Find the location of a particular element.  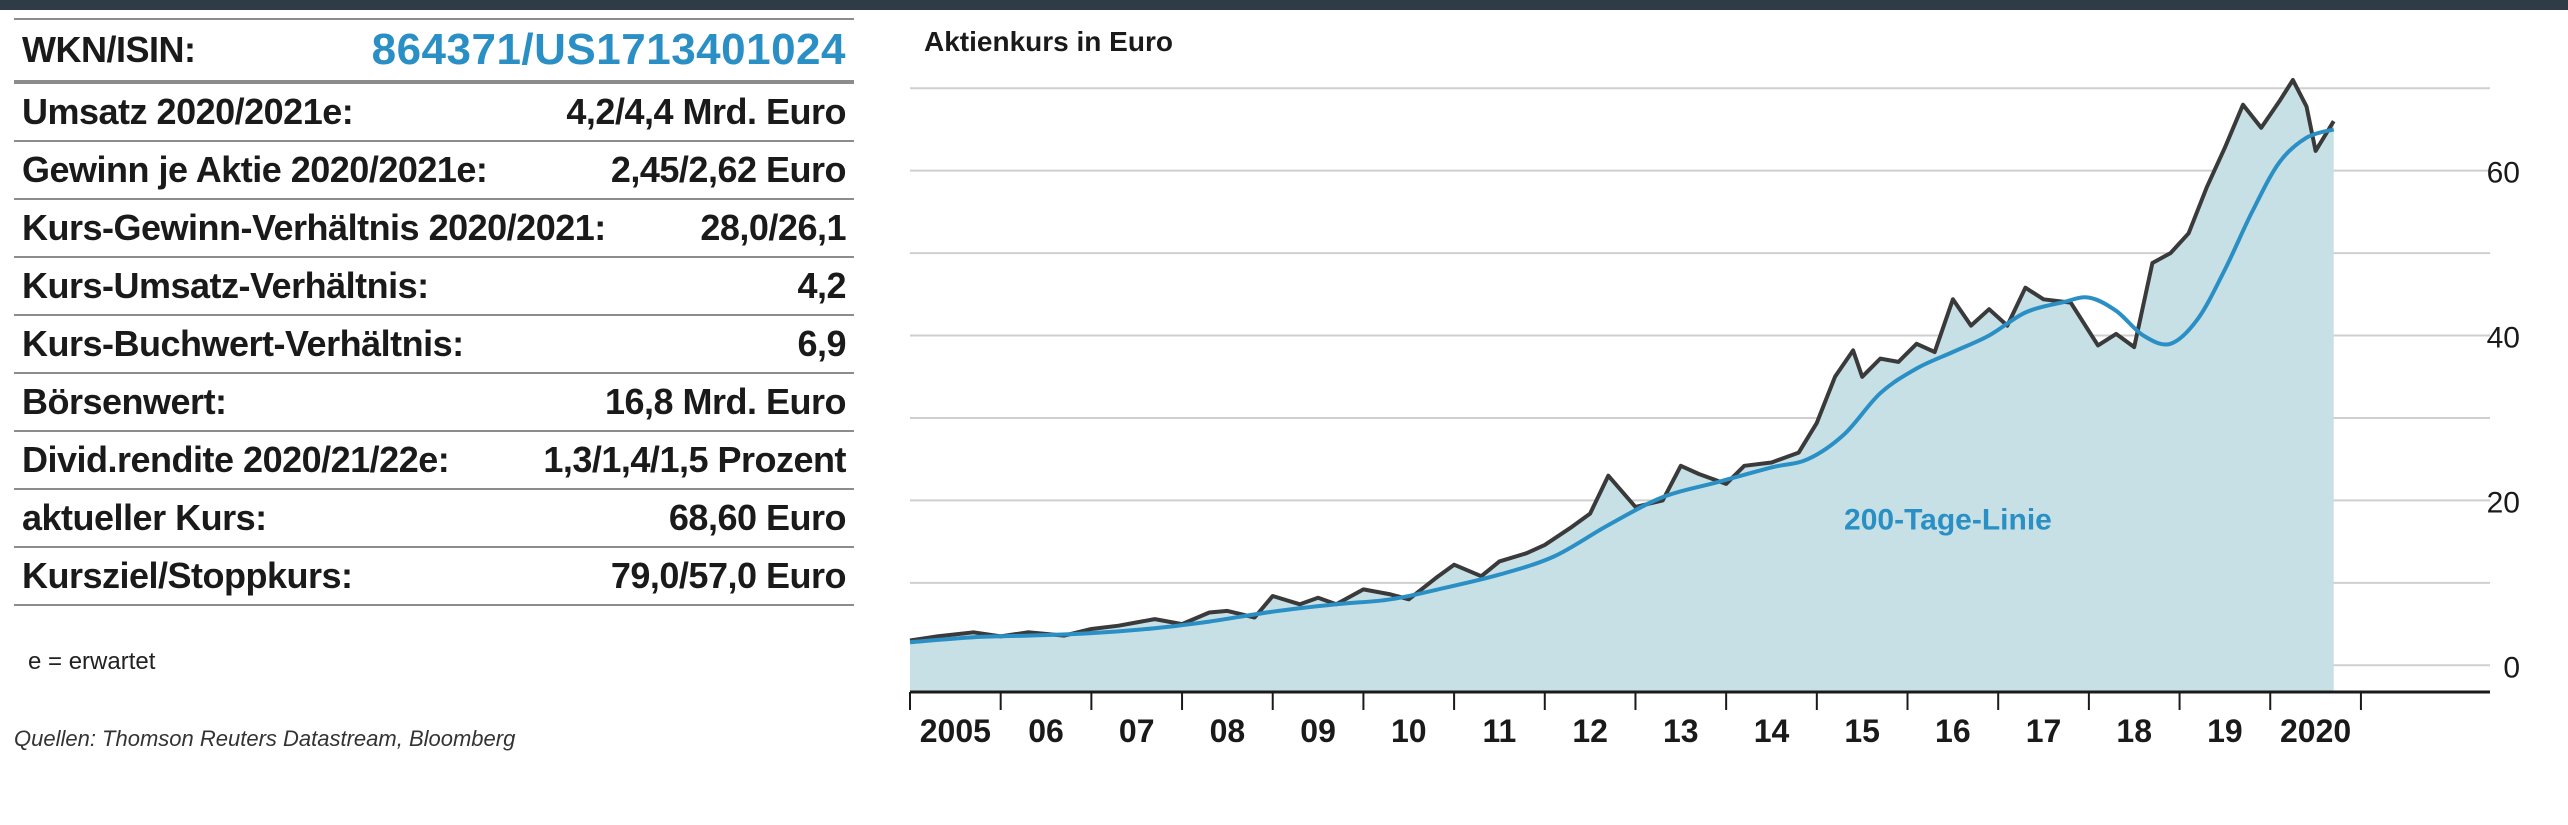

x-tick-label: 17 is located at coordinates (2044, 731).